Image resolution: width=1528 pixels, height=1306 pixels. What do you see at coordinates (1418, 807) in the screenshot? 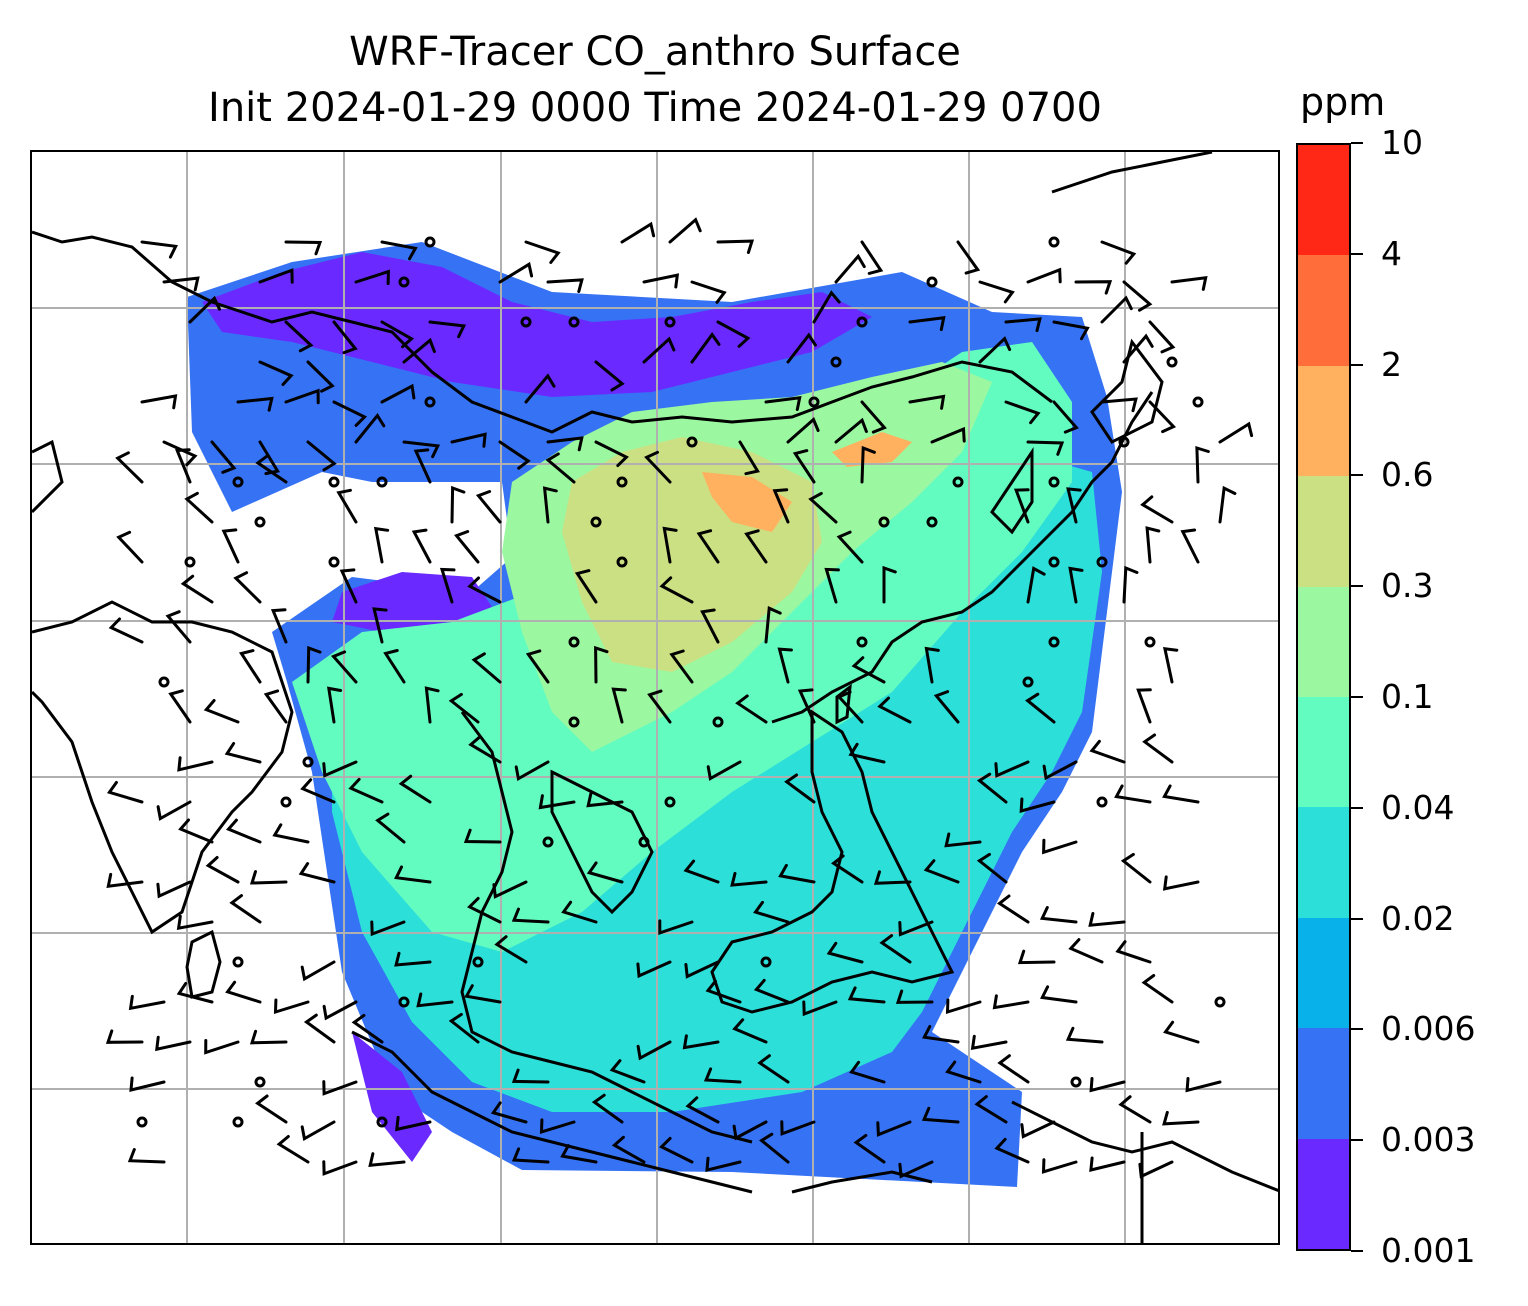
I see `colorbar-tick-label: 0.04` at bounding box center [1418, 807].